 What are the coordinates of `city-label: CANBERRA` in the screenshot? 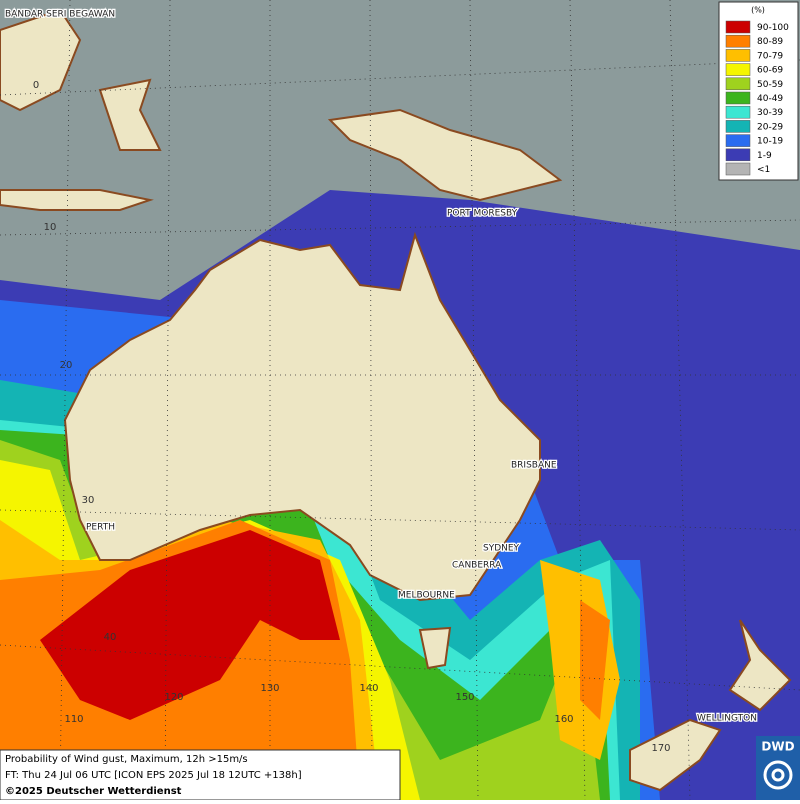 It's located at (477, 566).